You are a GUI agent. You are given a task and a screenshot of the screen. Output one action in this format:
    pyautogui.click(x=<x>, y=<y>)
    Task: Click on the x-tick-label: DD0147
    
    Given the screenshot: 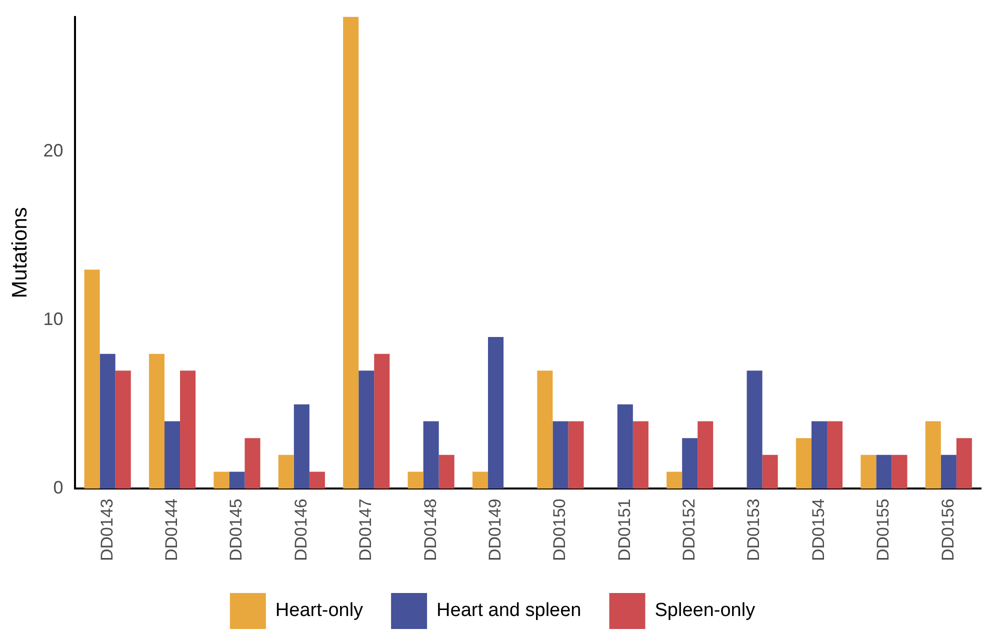 What is the action you would take?
    pyautogui.click(x=366, y=530)
    